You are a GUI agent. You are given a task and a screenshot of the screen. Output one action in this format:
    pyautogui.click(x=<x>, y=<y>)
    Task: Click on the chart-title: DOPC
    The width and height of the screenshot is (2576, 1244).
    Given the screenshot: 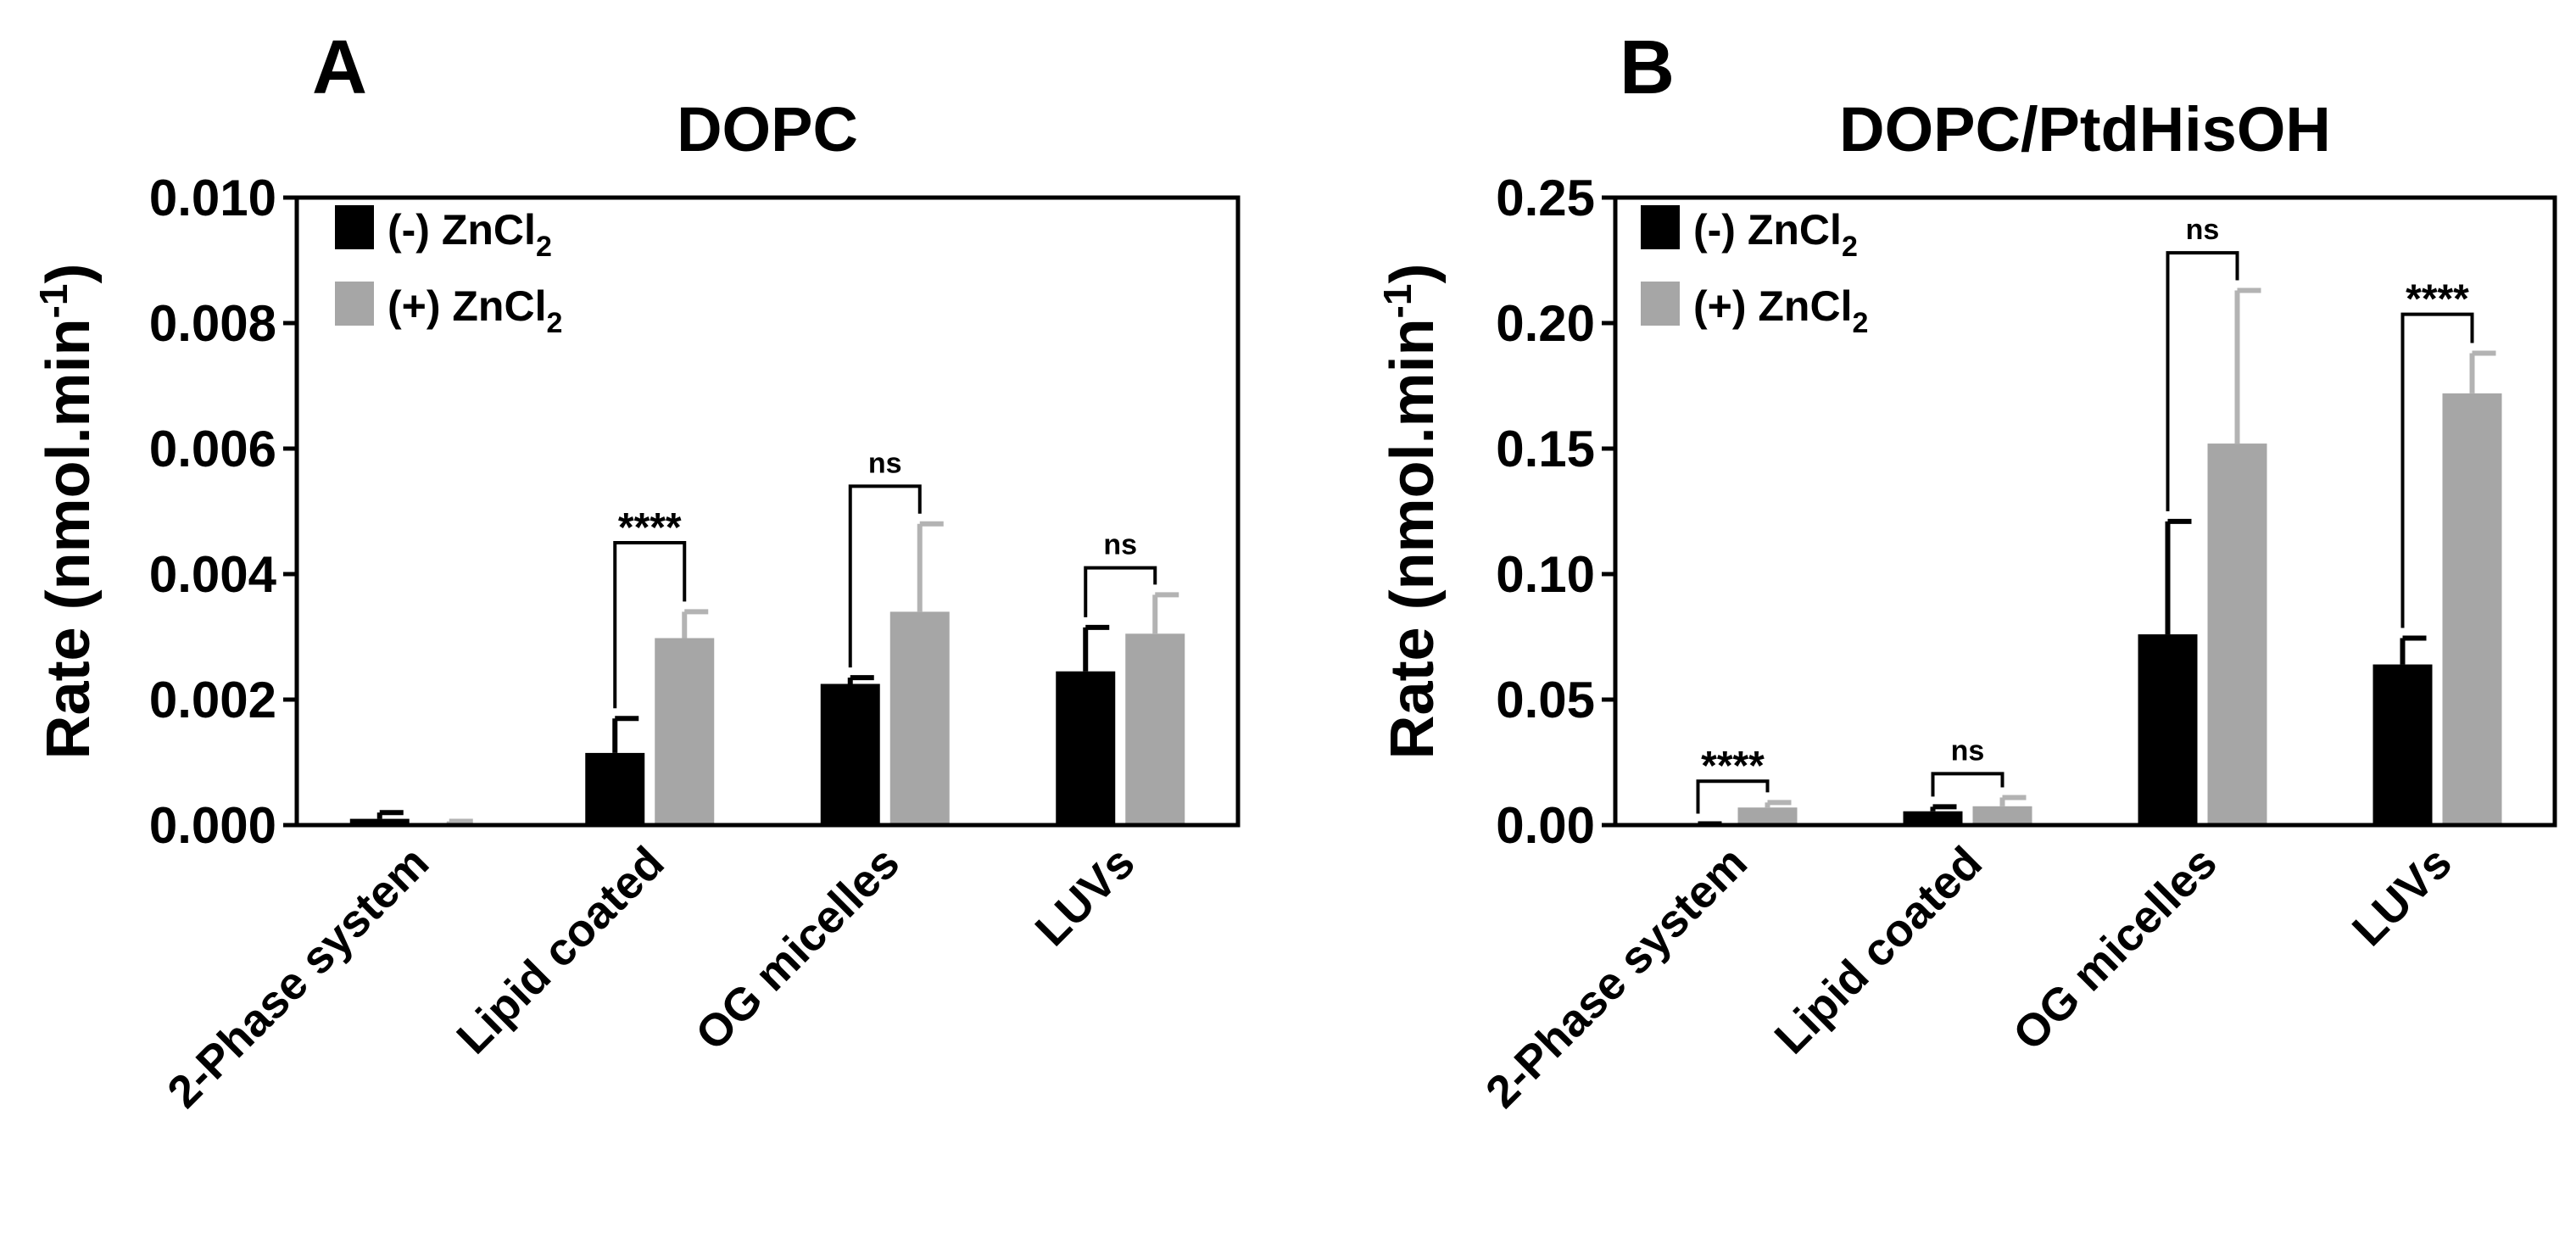 What is the action you would take?
    pyautogui.click(x=767, y=129)
    